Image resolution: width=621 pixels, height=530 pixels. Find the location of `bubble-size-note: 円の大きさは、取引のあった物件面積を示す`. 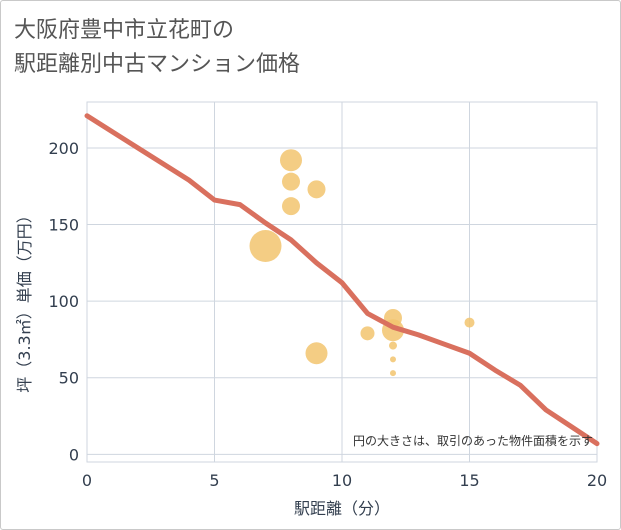

bubble-size-note: 円の大きさは、取引のあった物件面積を示す is located at coordinates (473, 440).